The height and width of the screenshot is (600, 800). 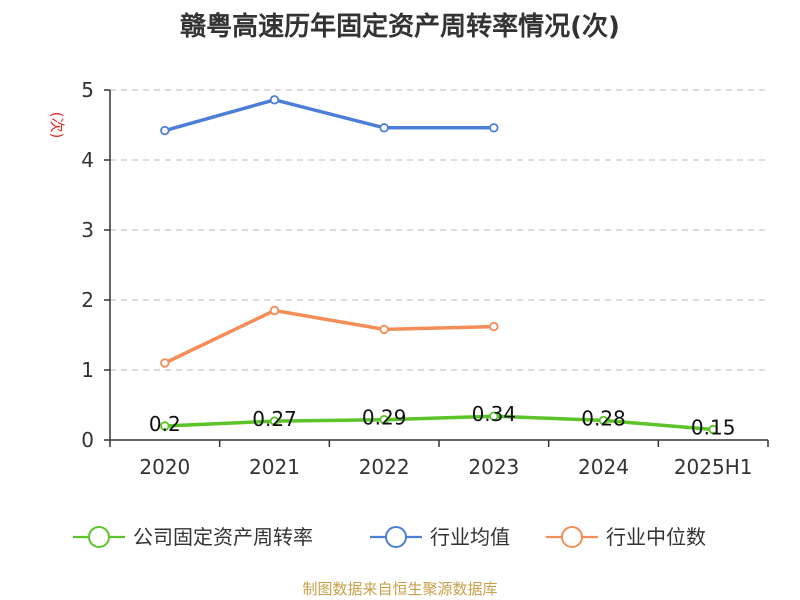 I want to click on y-tick-label: 2, so click(x=87, y=300).